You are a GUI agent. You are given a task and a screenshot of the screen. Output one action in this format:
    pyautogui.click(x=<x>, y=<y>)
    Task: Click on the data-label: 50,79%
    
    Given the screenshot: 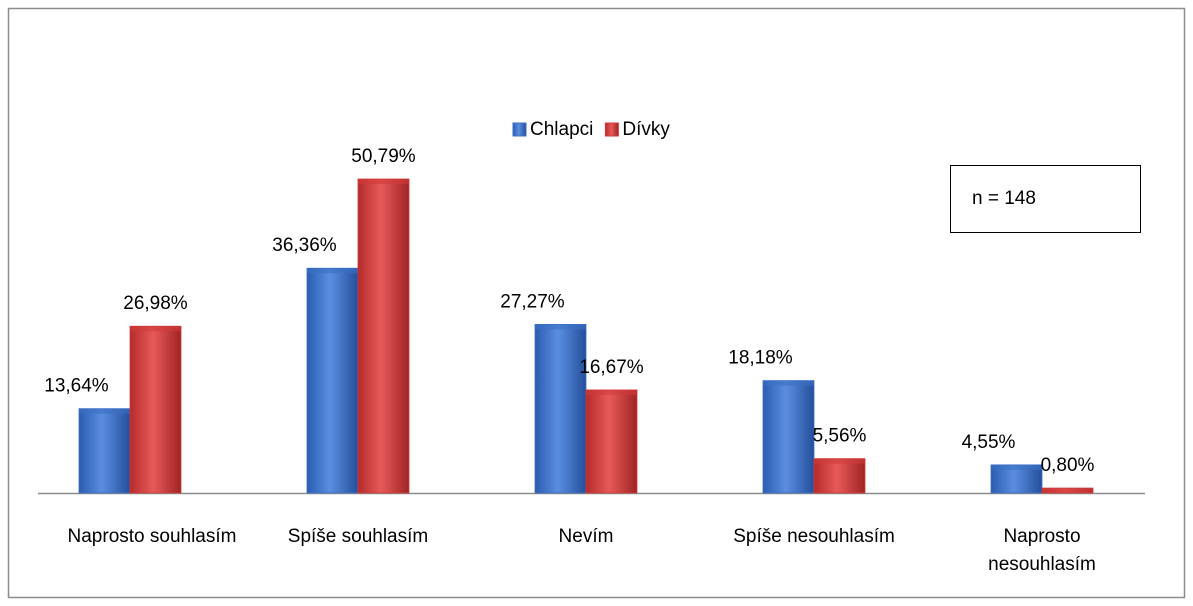 What is the action you would take?
    pyautogui.click(x=383, y=156)
    